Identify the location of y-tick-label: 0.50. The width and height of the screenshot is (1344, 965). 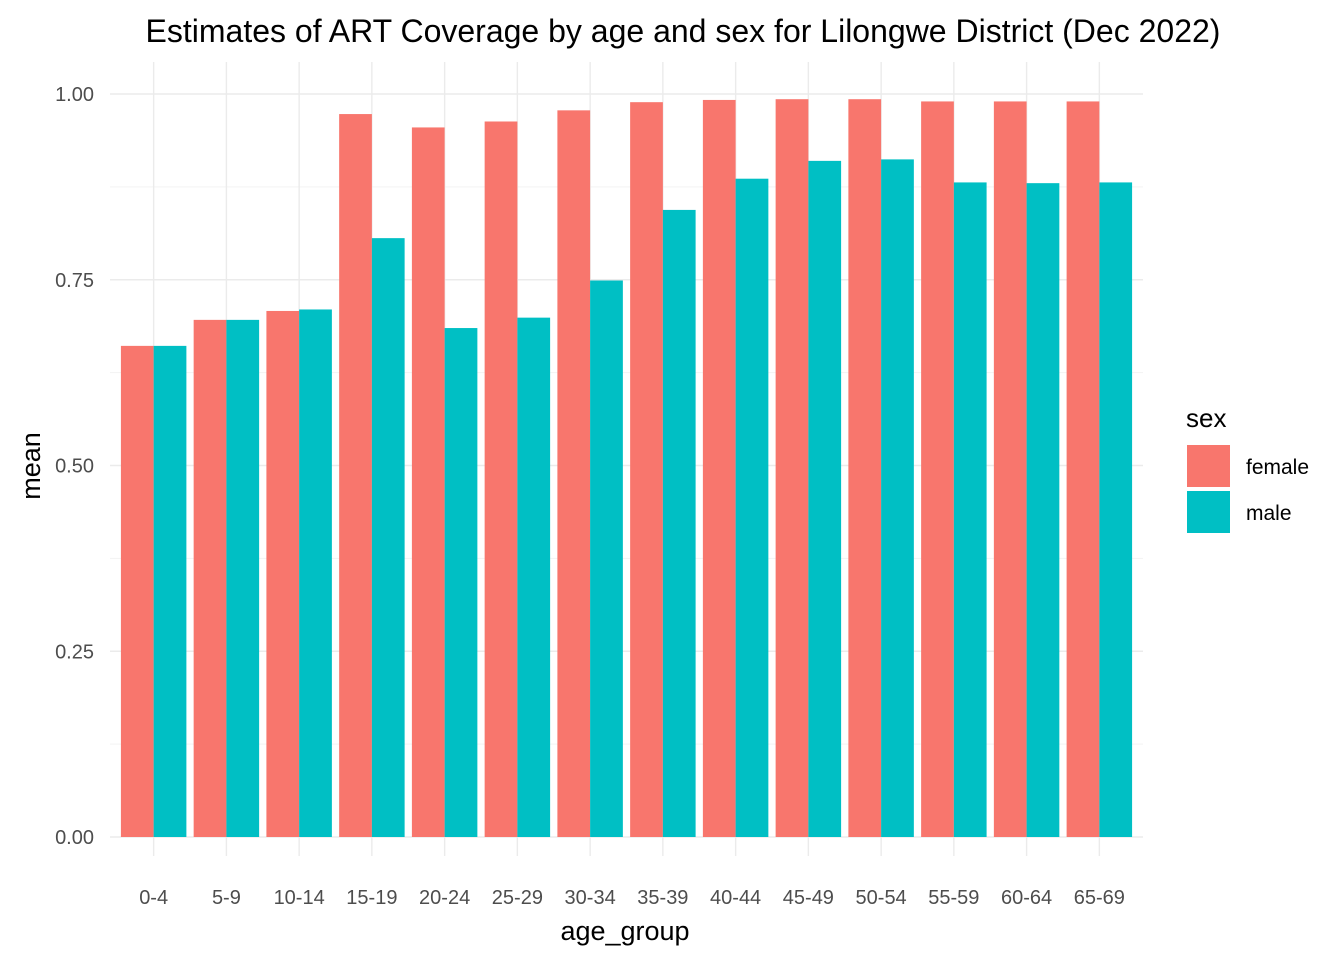
(74, 467).